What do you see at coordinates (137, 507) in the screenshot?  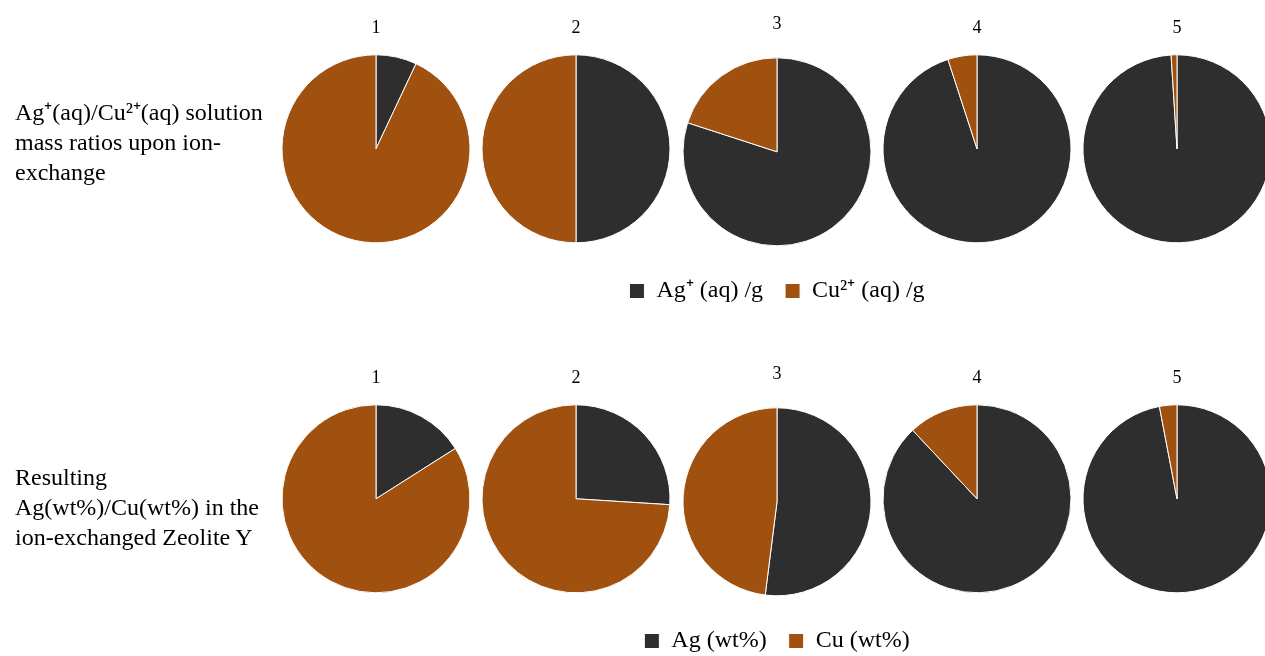 I see `text: Resulting Ag(wt%)/Cu(wt%) in the ion-exchanged Zeolite Y` at bounding box center [137, 507].